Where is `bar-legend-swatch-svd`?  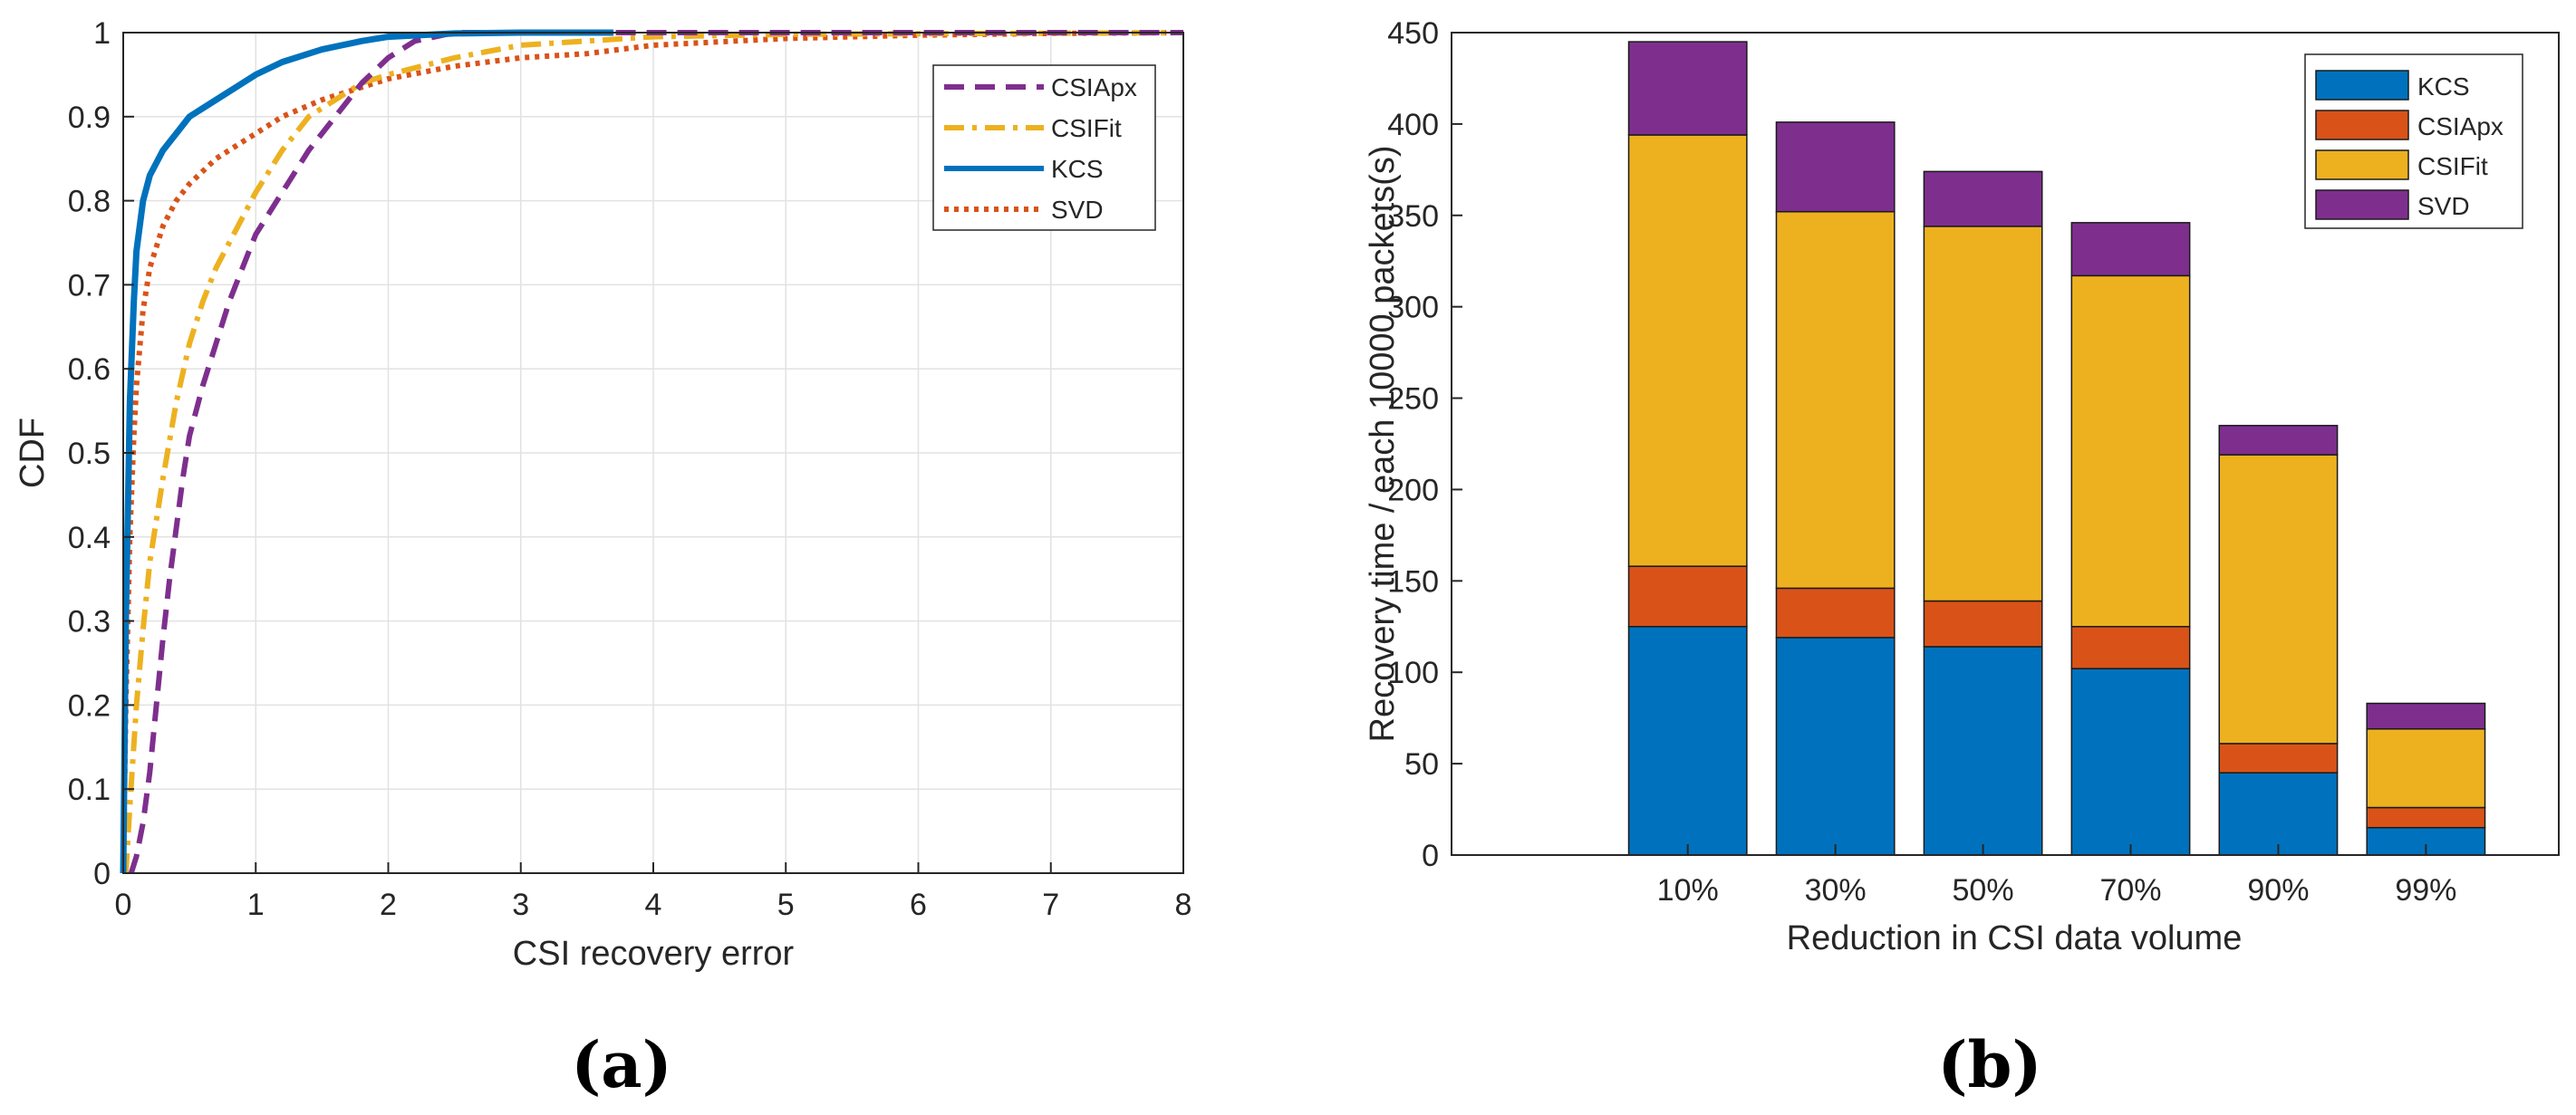 bar-legend-swatch-svd is located at coordinates (2362, 204).